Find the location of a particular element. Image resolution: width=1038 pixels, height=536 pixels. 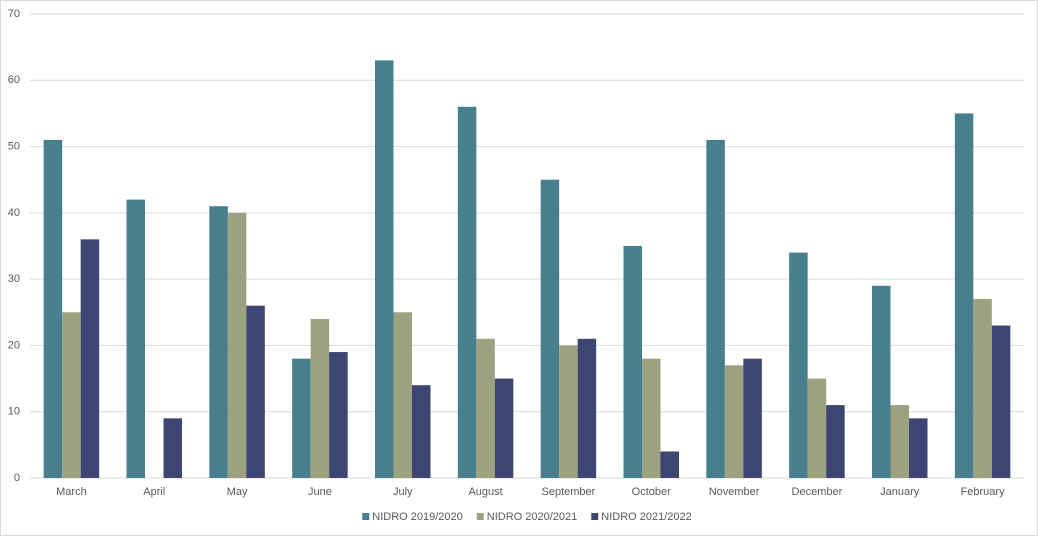

x-tick-label: May is located at coordinates (237, 492).